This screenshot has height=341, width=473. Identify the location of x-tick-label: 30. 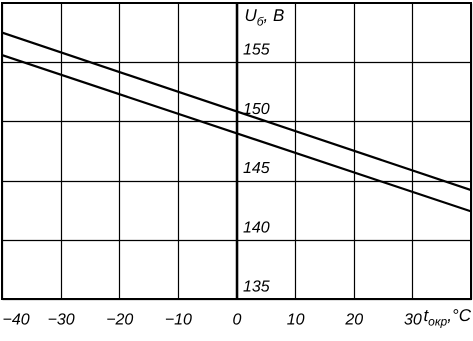
(413, 320).